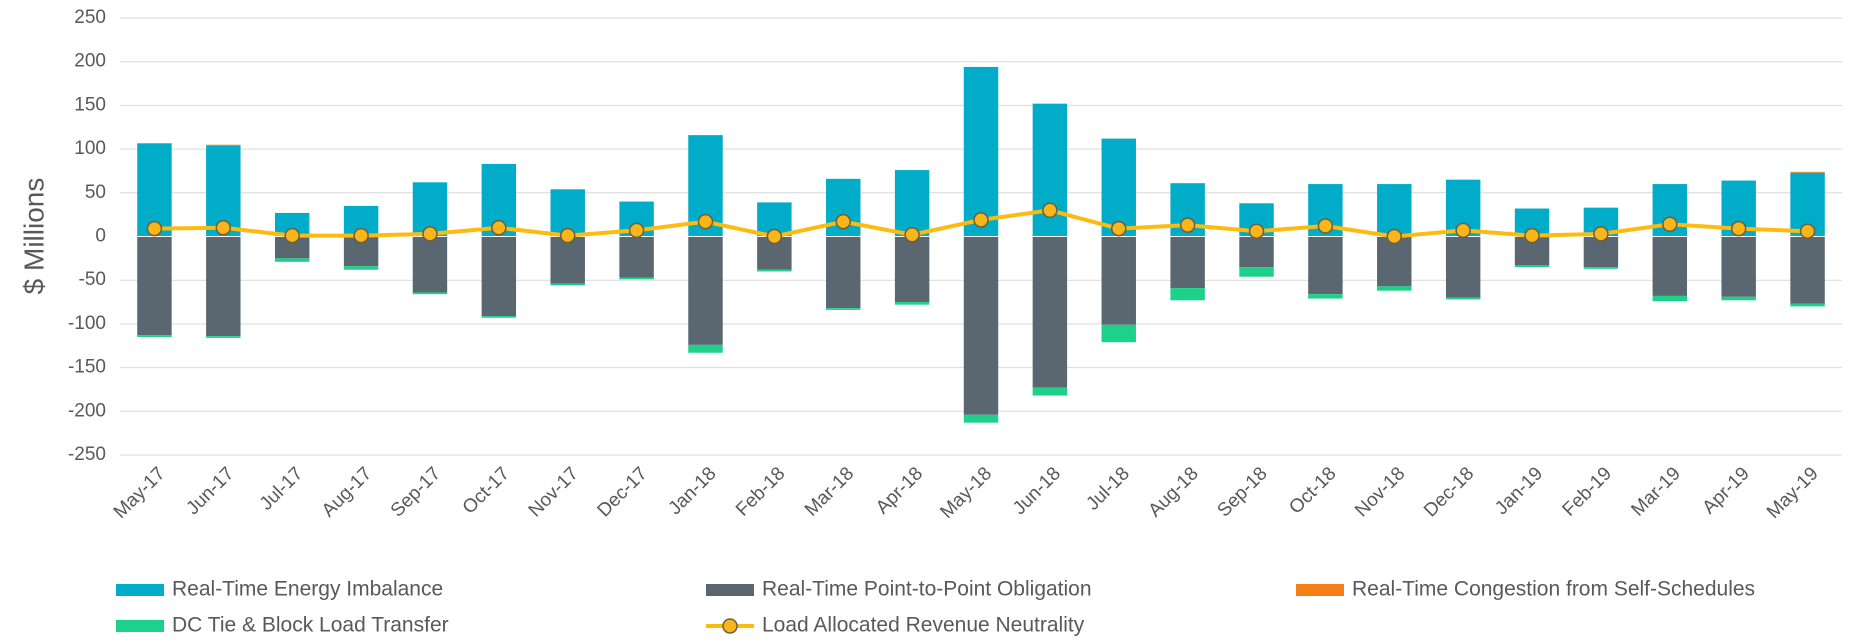 The width and height of the screenshot is (1851, 641). What do you see at coordinates (416, 492) in the screenshot?
I see `x-tick-label: Sep-17` at bounding box center [416, 492].